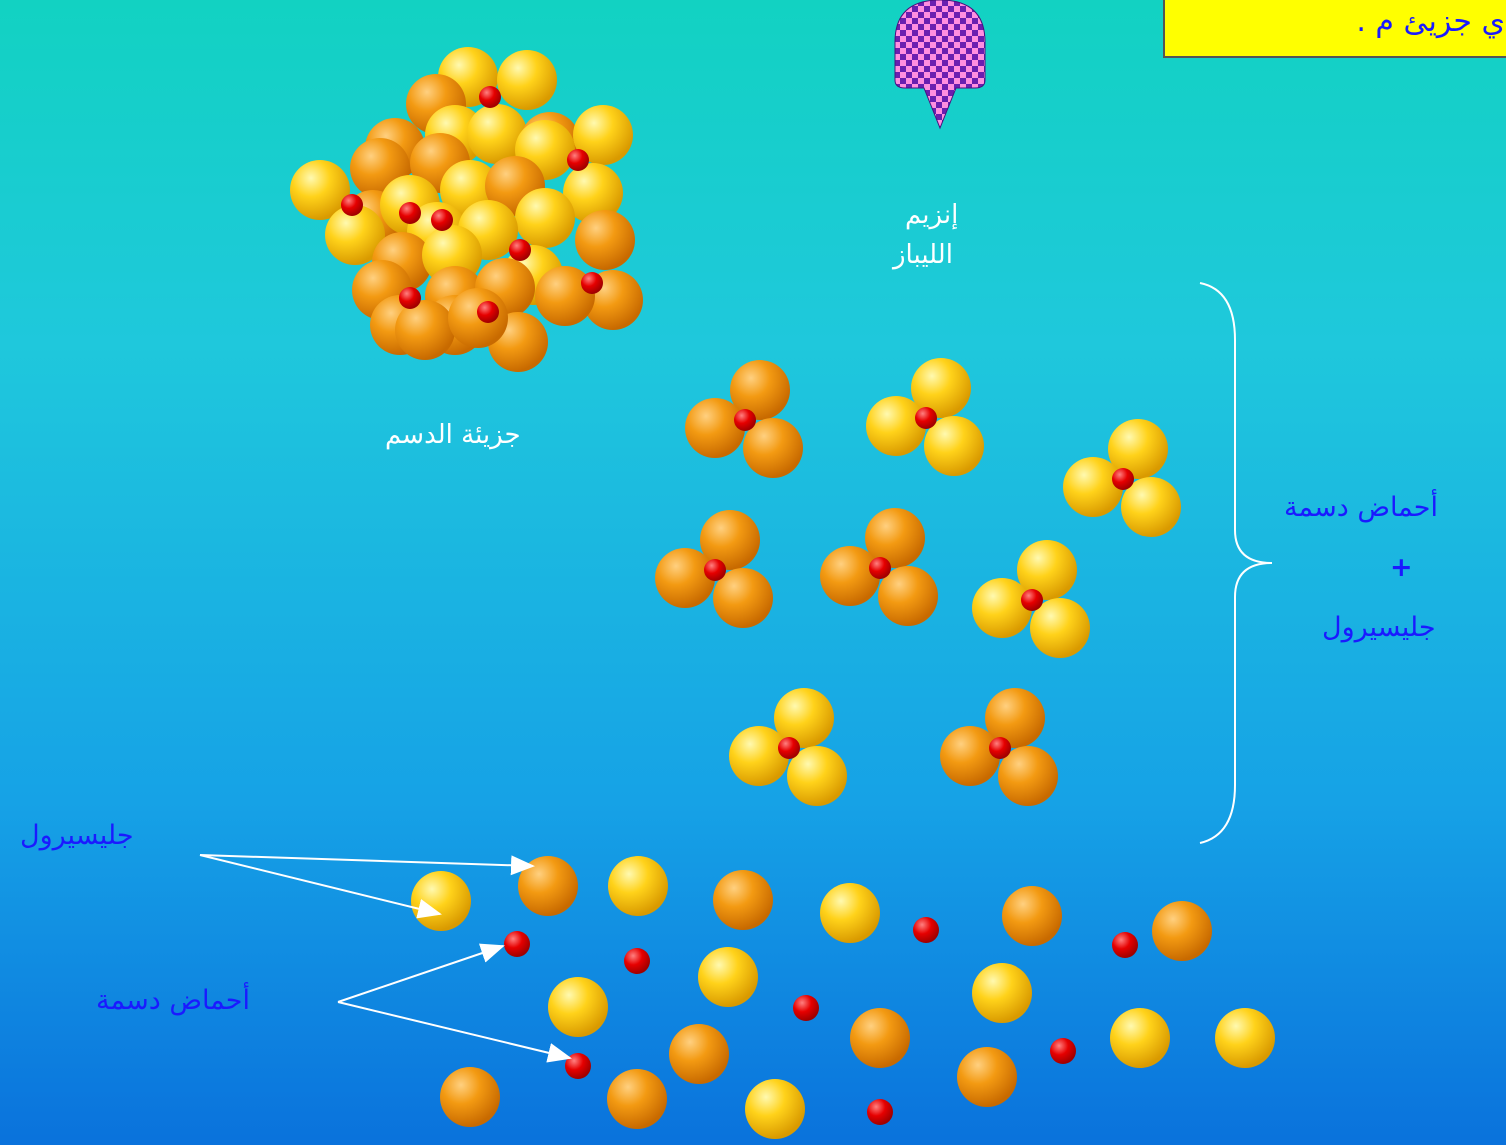 This screenshot has height=1145, width=1506. I want to click on loose-molecules, so click(843, 997).